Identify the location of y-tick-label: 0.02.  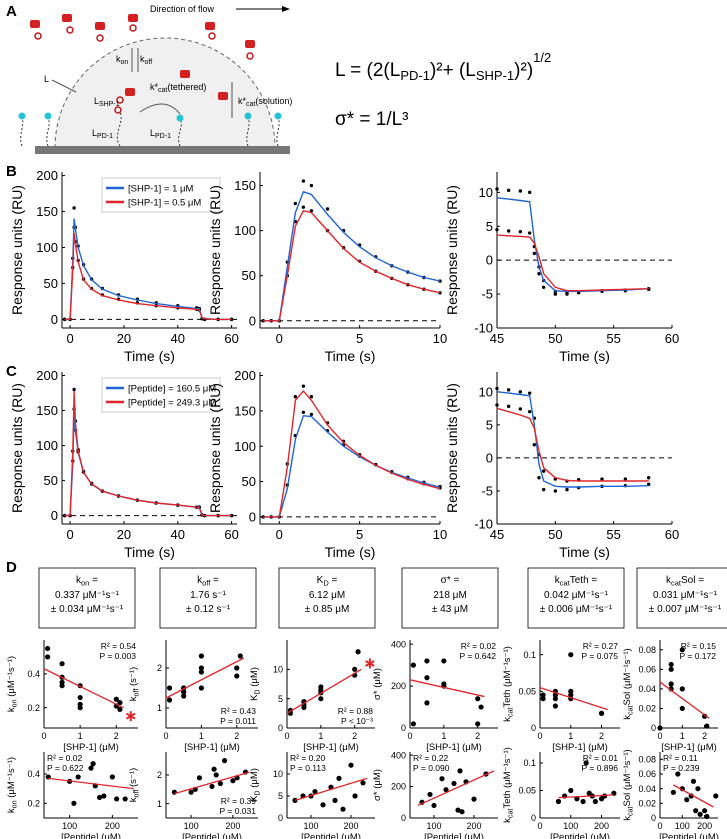
(647, 709).